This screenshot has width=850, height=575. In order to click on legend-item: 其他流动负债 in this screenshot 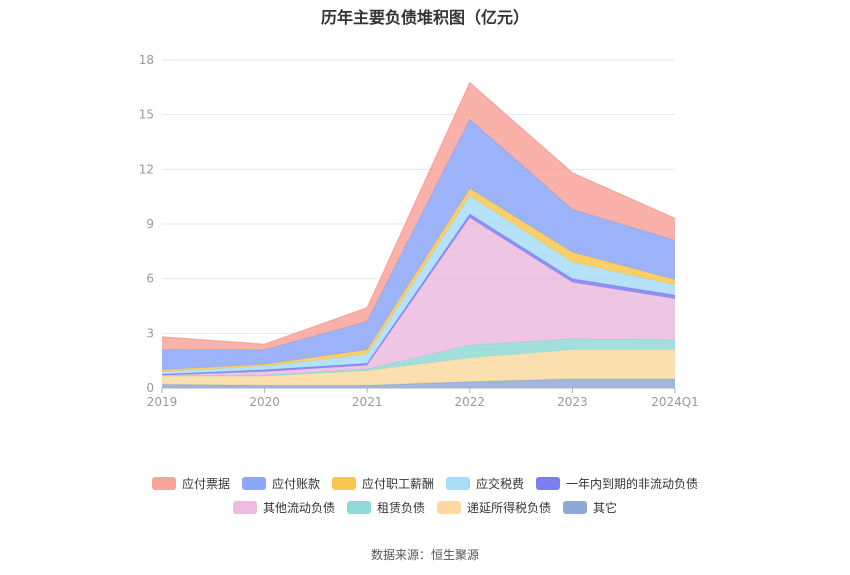, I will do `click(283, 507)`.